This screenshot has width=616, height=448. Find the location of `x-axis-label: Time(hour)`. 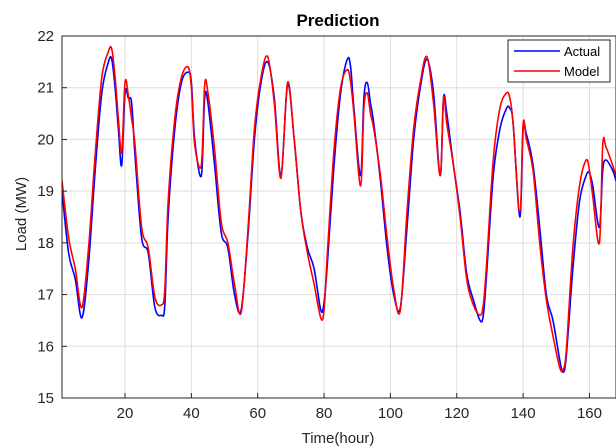

x-axis-label: Time(hour) is located at coordinates (338, 438).